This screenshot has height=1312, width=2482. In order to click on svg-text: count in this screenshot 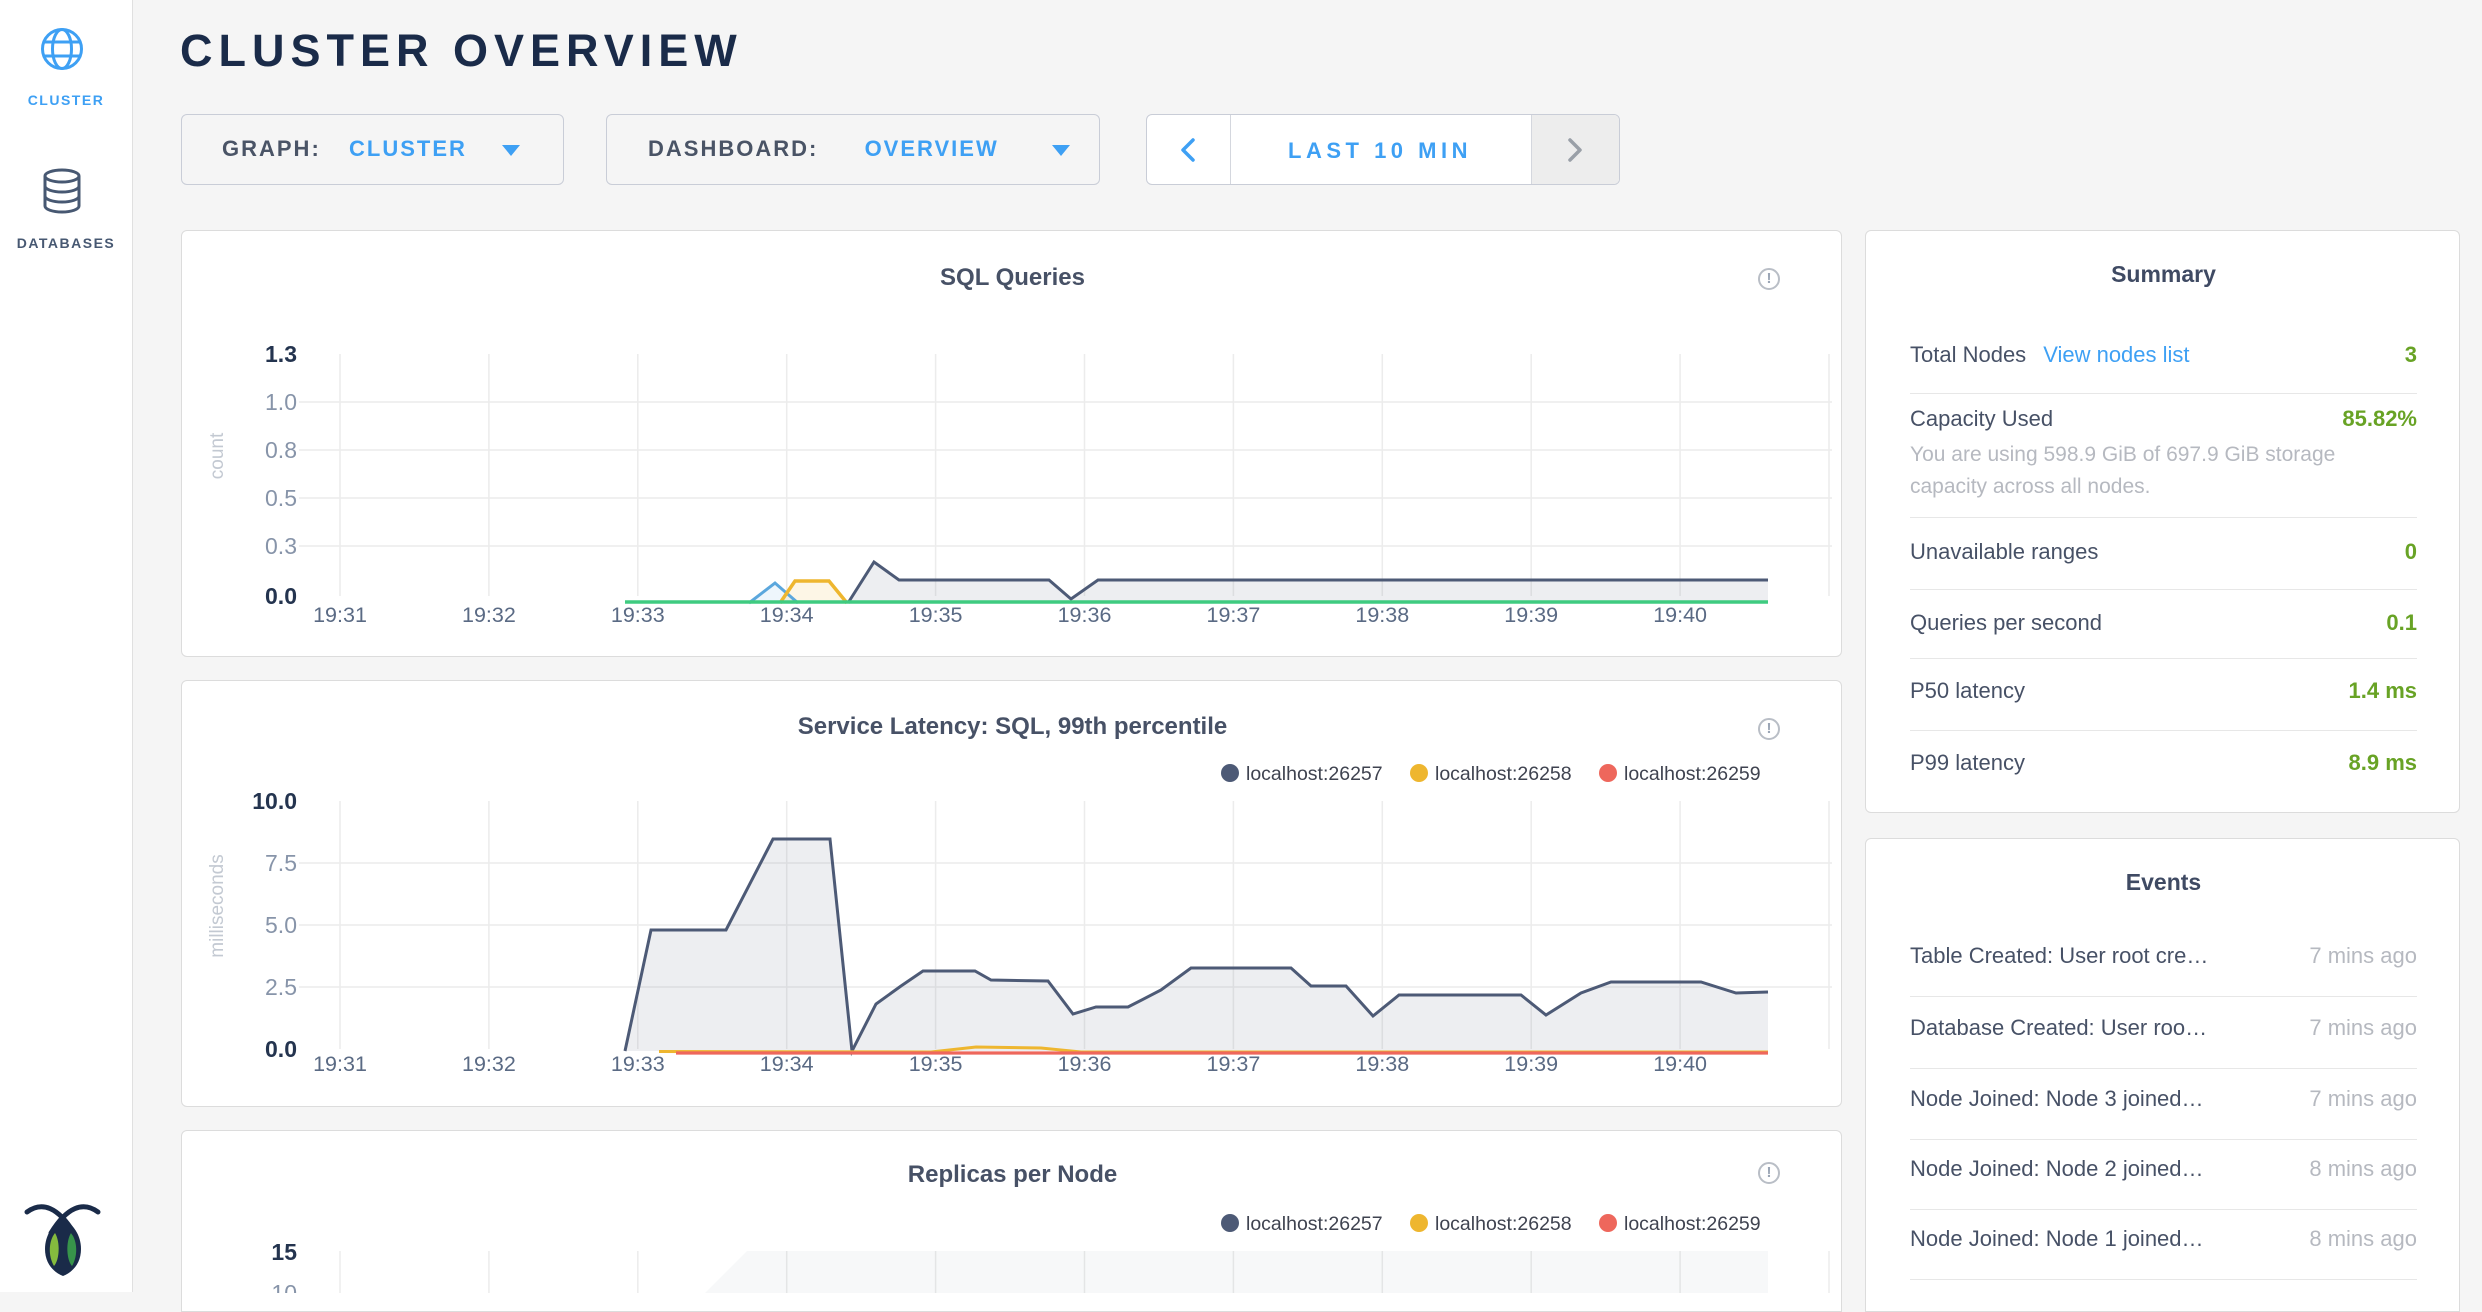, I will do `click(217, 455)`.